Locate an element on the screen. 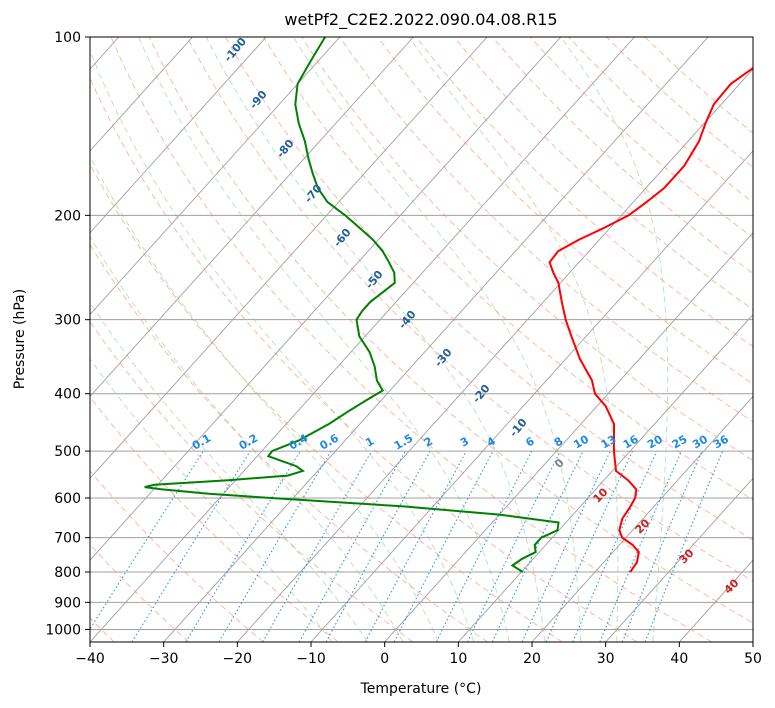 Image resolution: width=775 pixels, height=708 pixels. x-axis-ticks: −40 −30 −20 −10 0 10 20 30 40 50 is located at coordinates (418, 654).